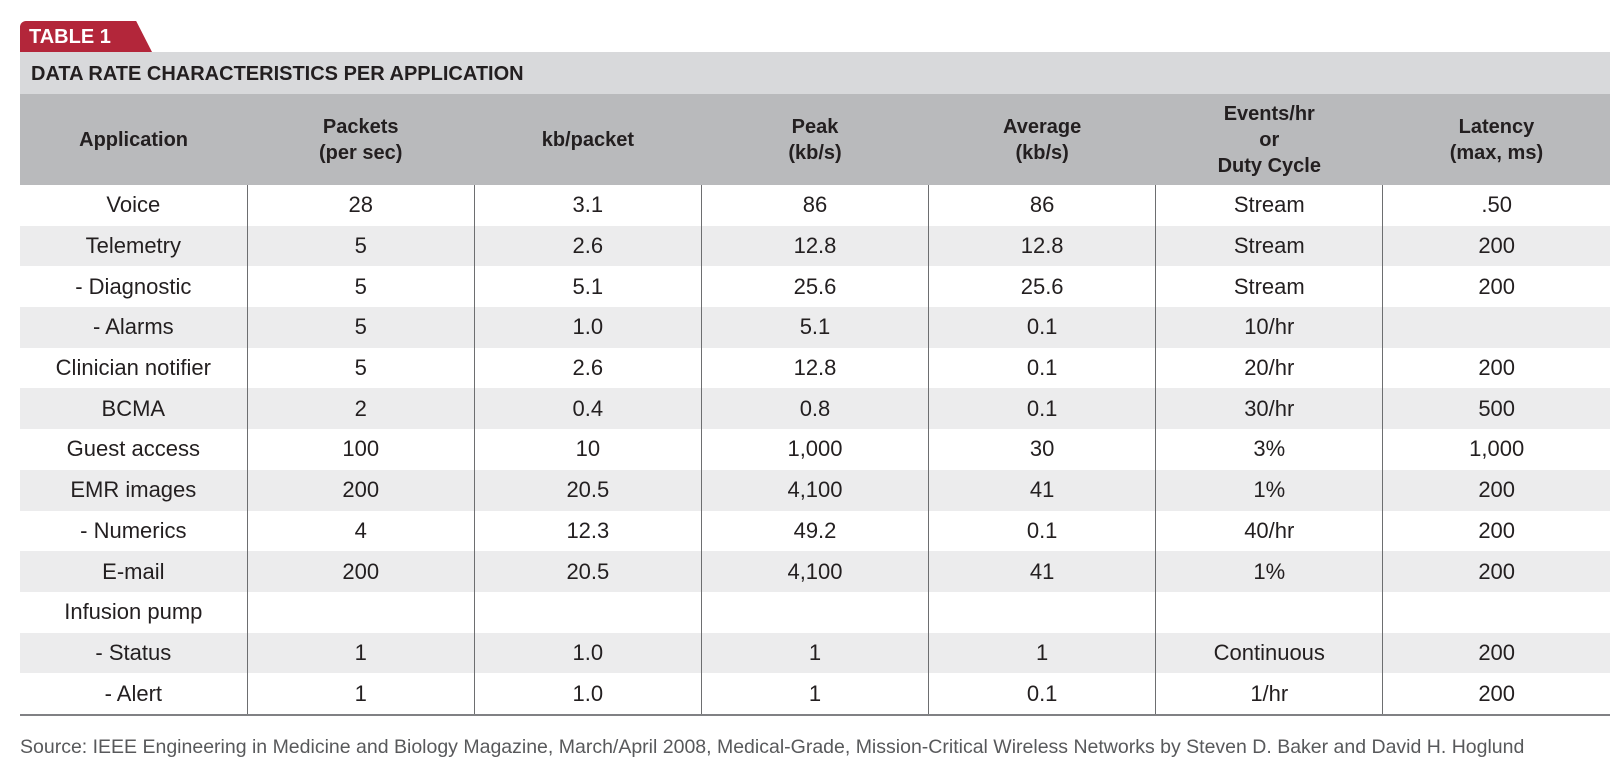 The height and width of the screenshot is (772, 1624). I want to click on table-cell: 10/hr, so click(1269, 327).